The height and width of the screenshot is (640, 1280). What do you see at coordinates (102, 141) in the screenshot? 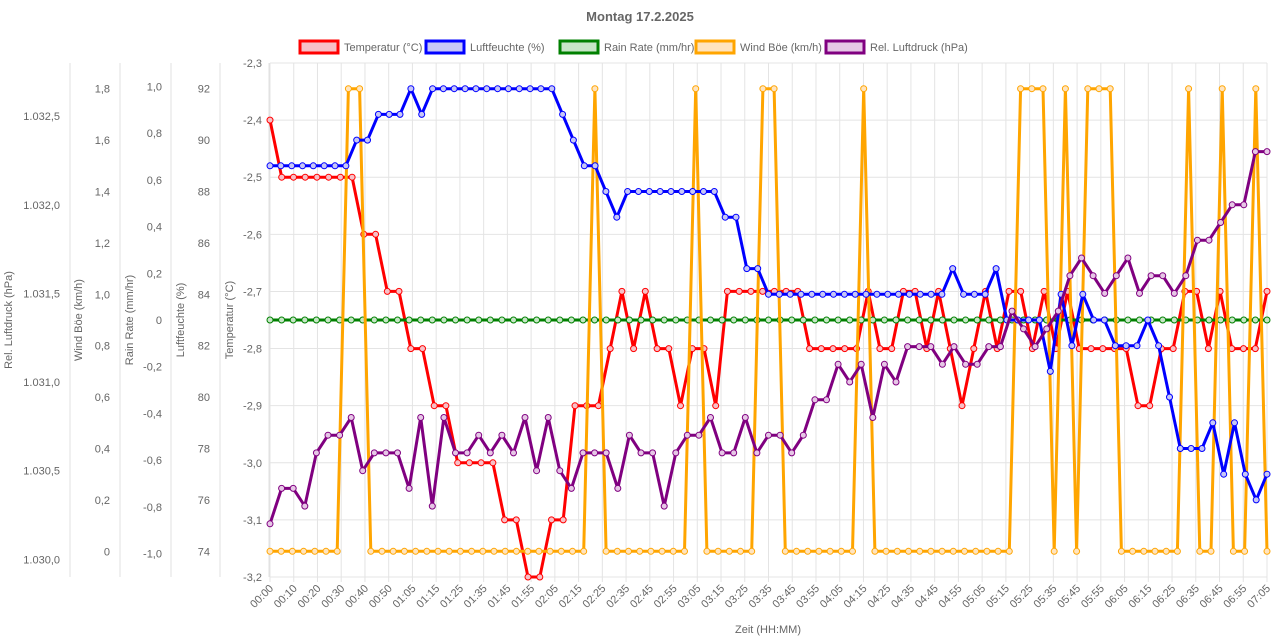
I see `wind-tick-label: 1,6` at bounding box center [102, 141].